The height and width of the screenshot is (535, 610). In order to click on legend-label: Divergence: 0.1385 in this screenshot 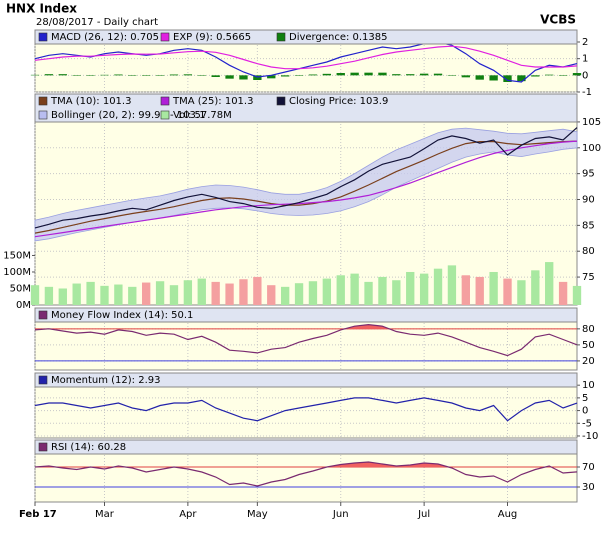, I will do `click(338, 37)`.